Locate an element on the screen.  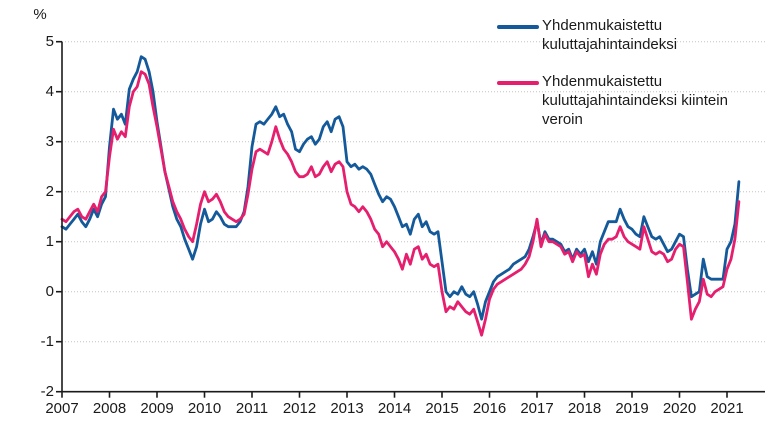
y-tick-label: 2 is located at coordinates (49, 192).